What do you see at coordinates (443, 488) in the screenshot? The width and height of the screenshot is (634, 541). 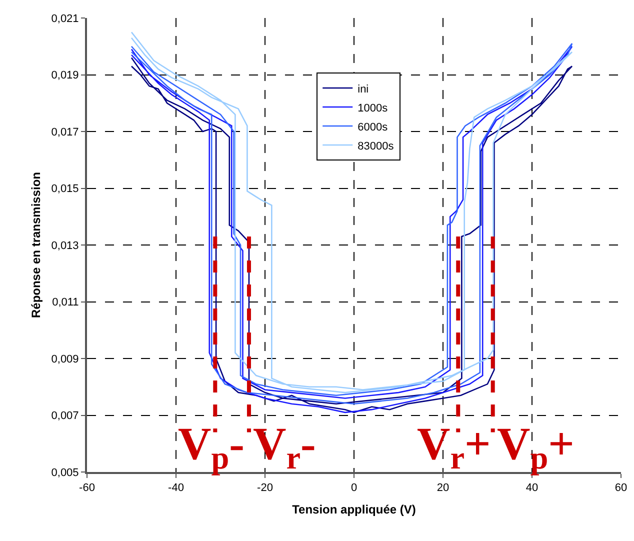 I see `x-tick-label: 20` at bounding box center [443, 488].